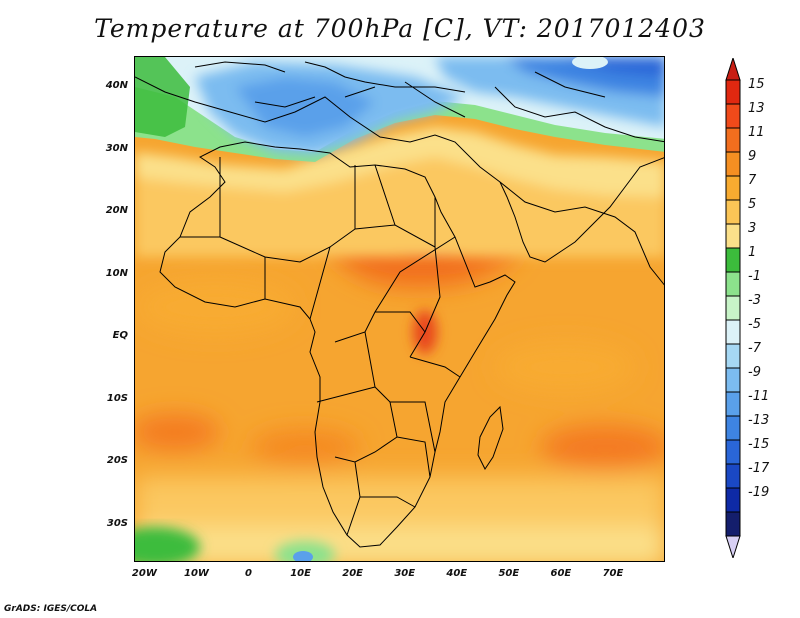 This screenshot has height=618, width=800. What do you see at coordinates (117, 523) in the screenshot?
I see `lat-tick-label: 30S` at bounding box center [117, 523].